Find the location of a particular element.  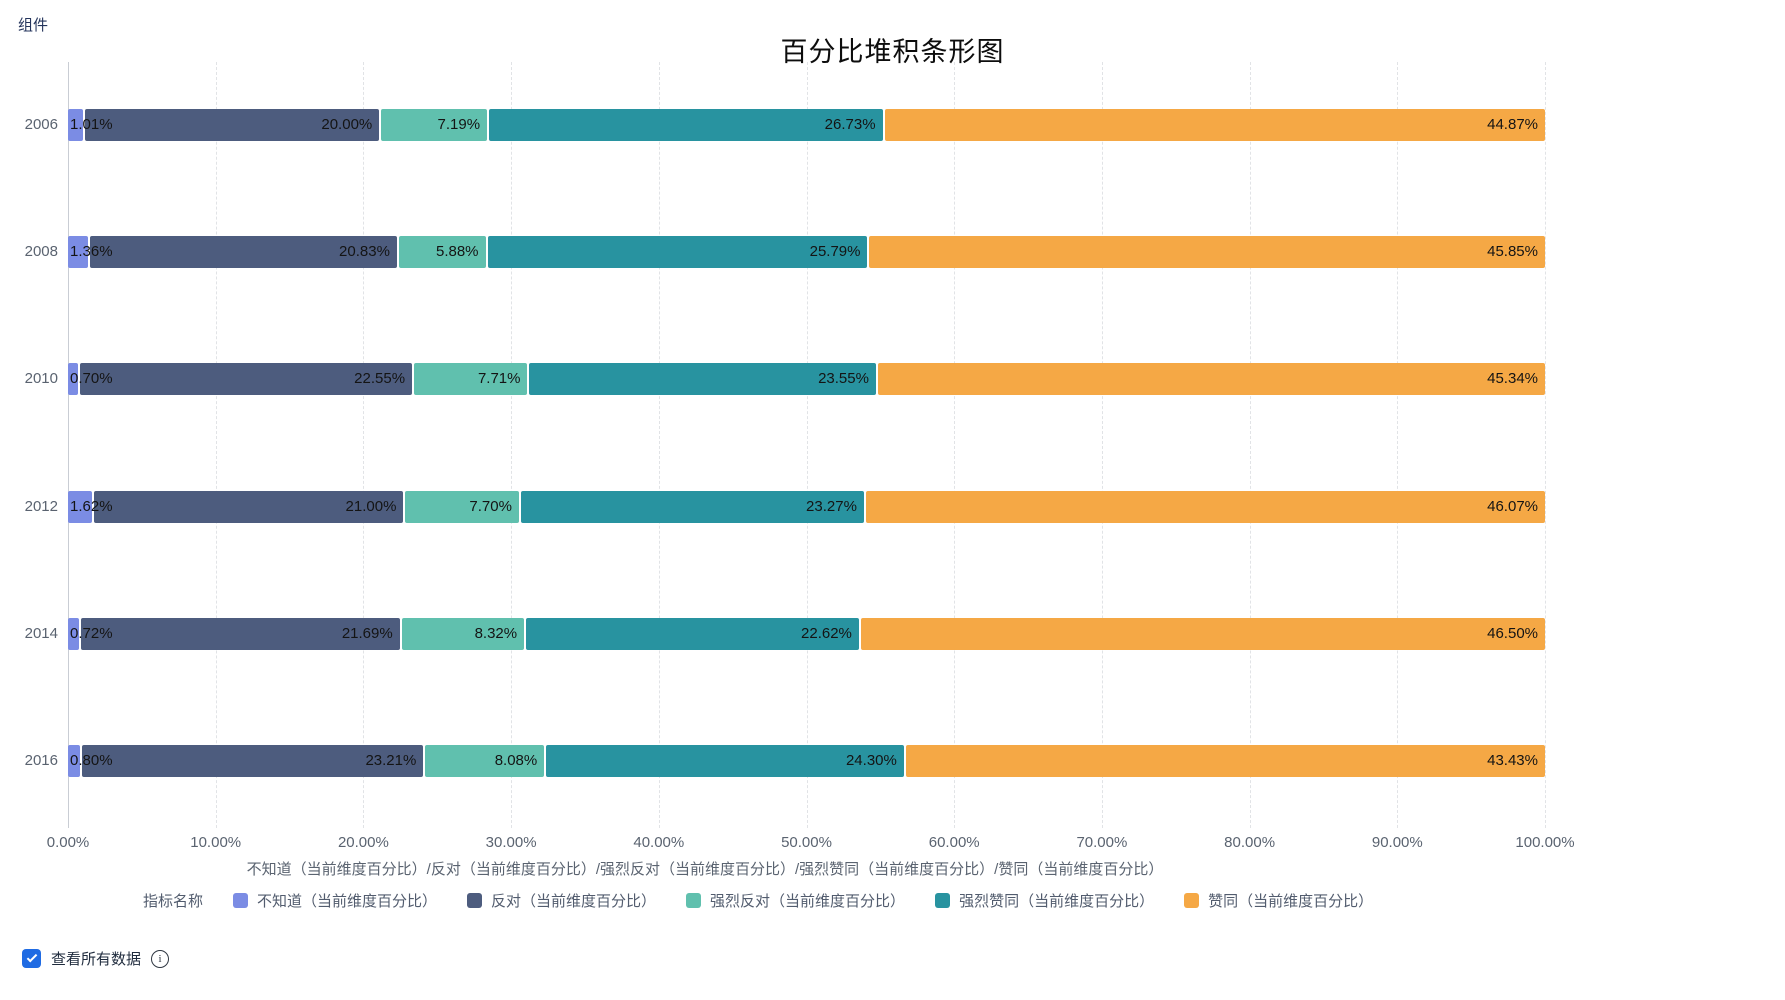

x-tick-label: 50.00% is located at coordinates (806, 842).